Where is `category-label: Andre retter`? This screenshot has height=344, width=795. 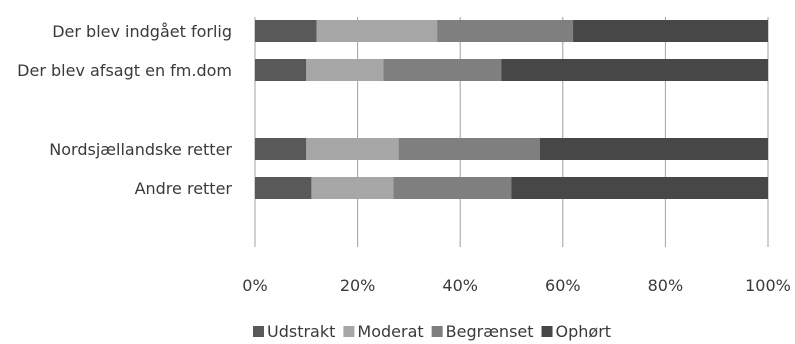 category-label: Andre retter is located at coordinates (184, 188).